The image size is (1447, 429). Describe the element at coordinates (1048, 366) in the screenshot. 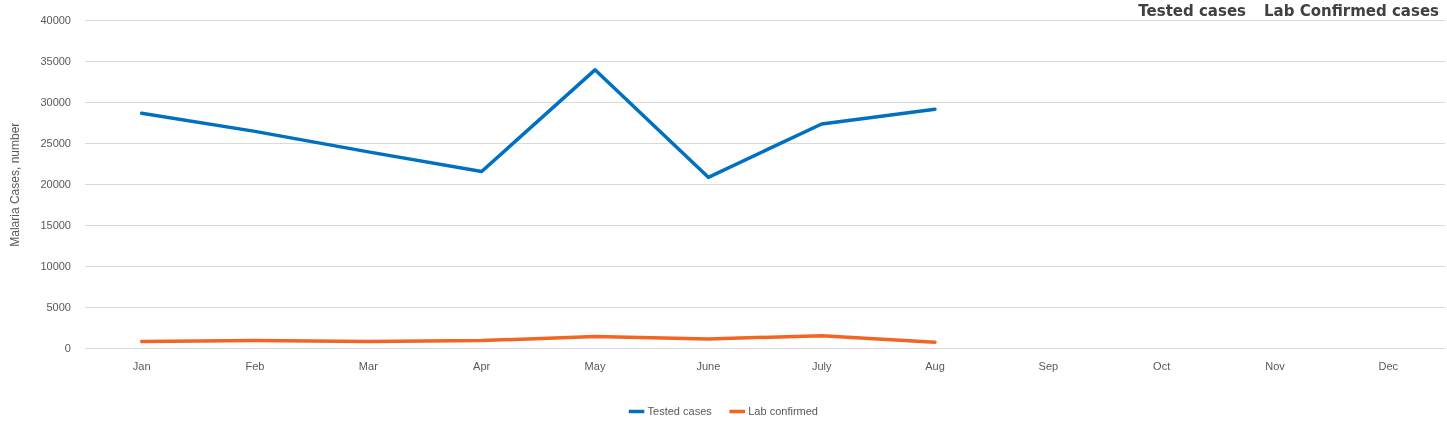

I see `x-tick-label: Sep` at that location.